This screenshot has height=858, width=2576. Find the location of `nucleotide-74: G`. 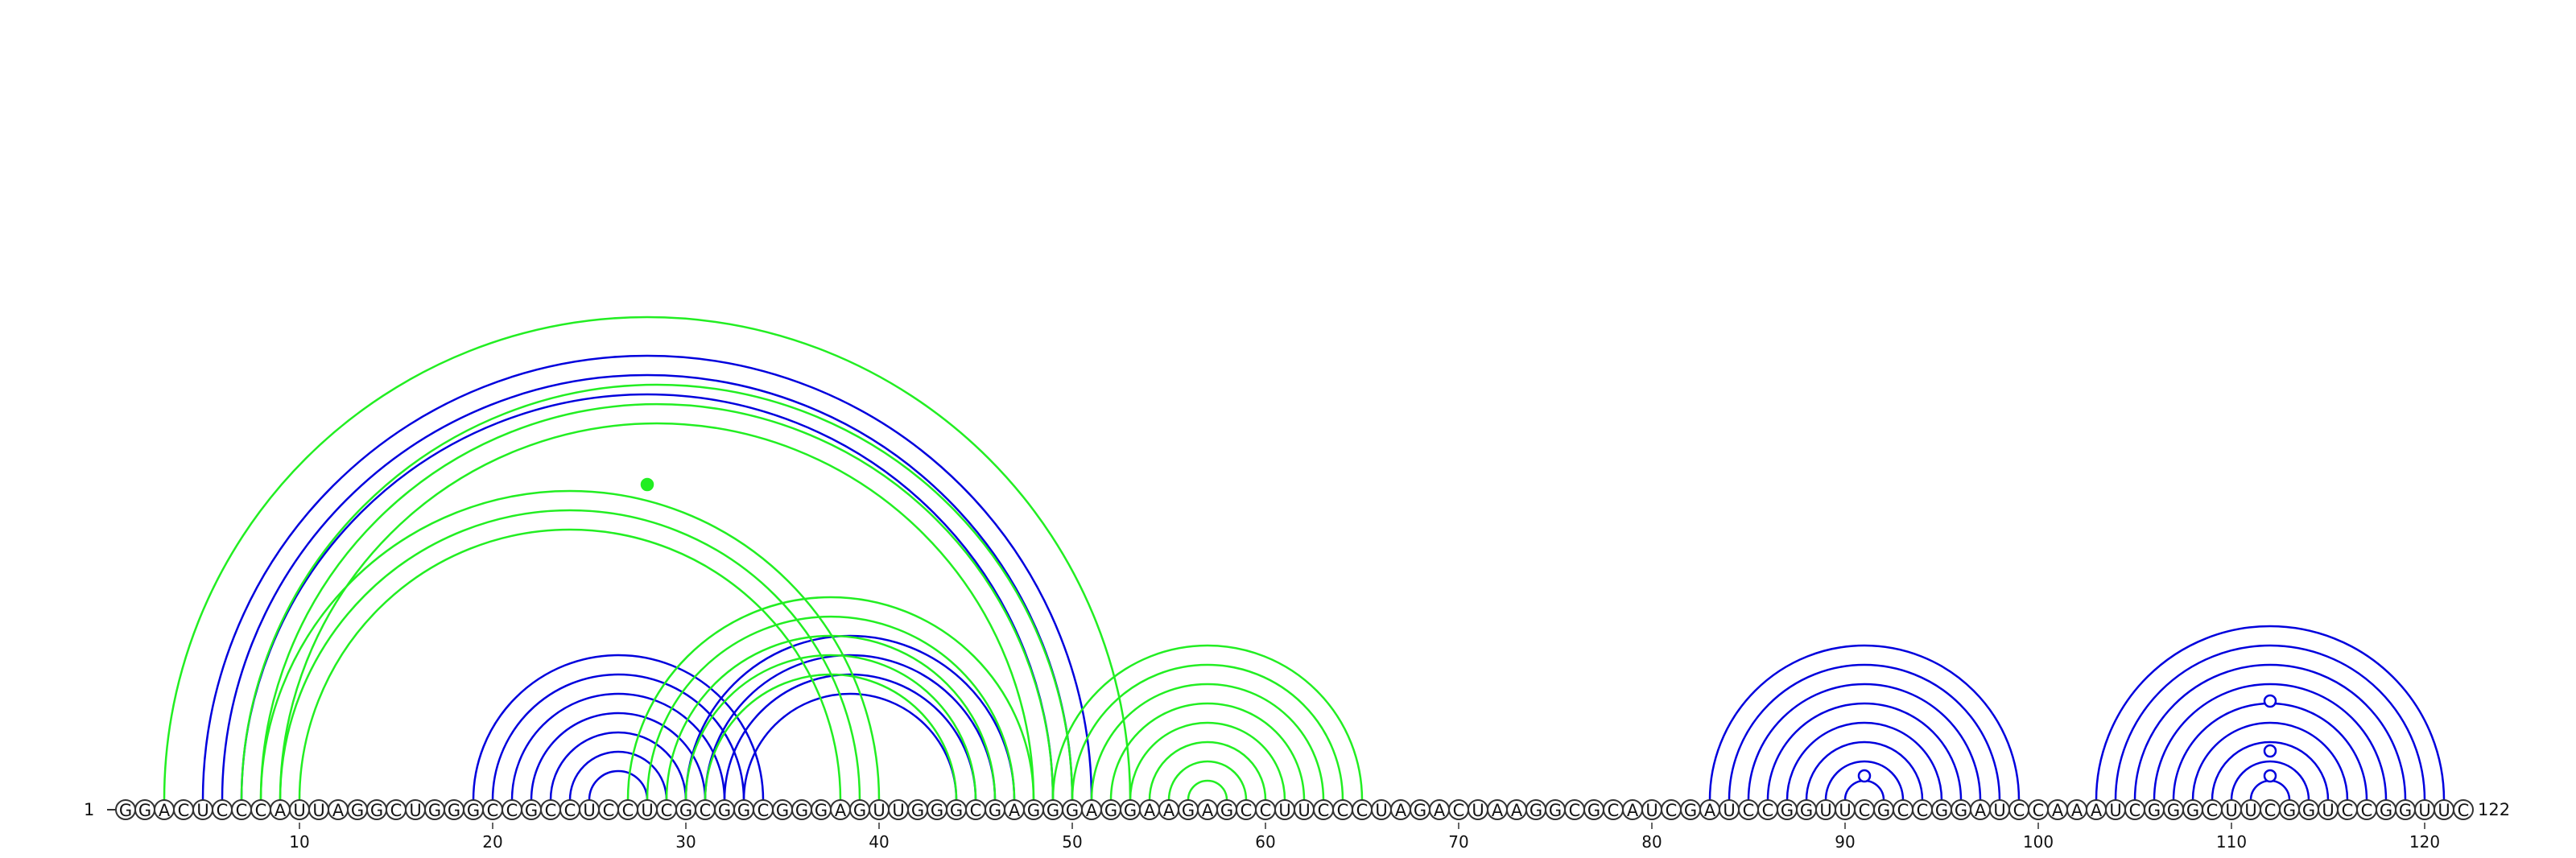

nucleotide-74: G is located at coordinates (1535, 809).